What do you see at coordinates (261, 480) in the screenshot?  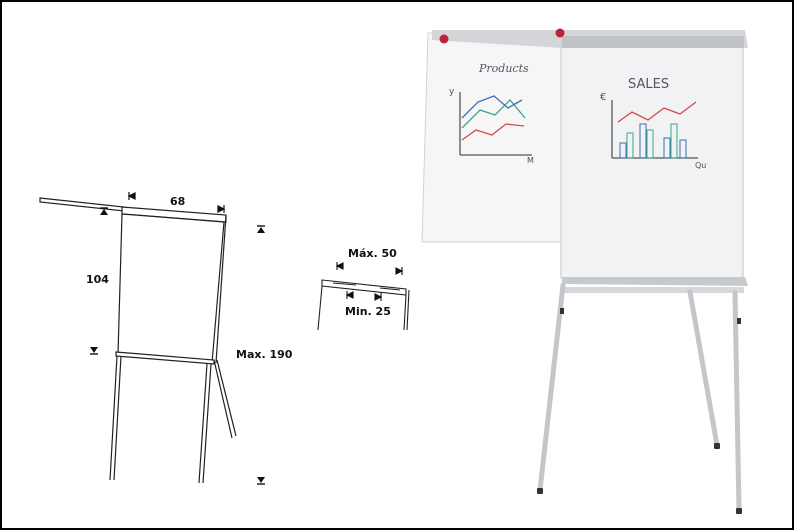 I see `max-marker-bottom` at bounding box center [261, 480].